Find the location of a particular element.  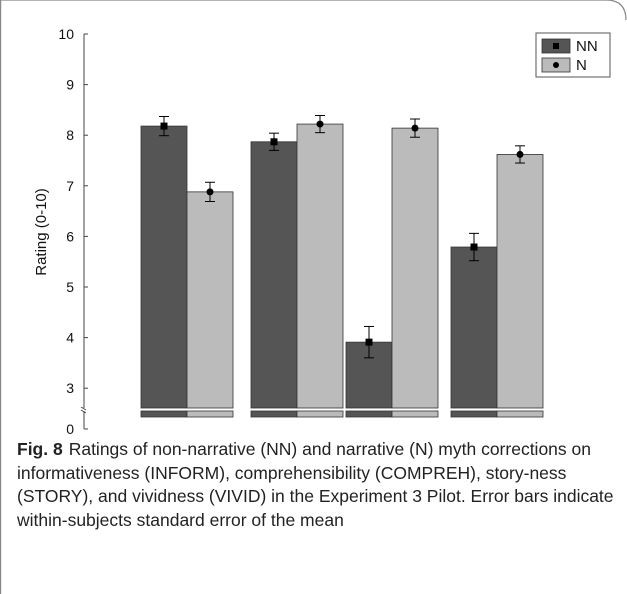

bar-nn-vivid is located at coordinates (474, 332).